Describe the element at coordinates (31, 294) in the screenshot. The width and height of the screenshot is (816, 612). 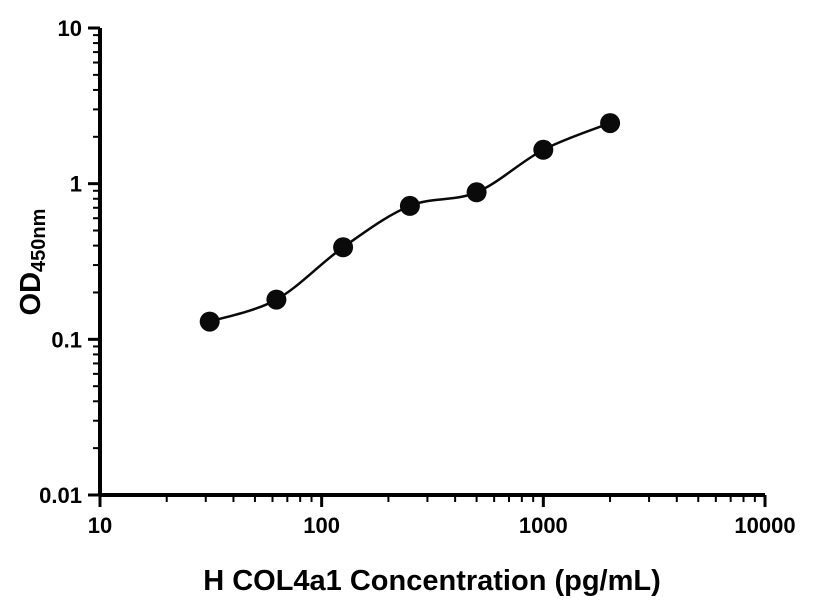
I see `y-axis-label-main: OD` at that location.